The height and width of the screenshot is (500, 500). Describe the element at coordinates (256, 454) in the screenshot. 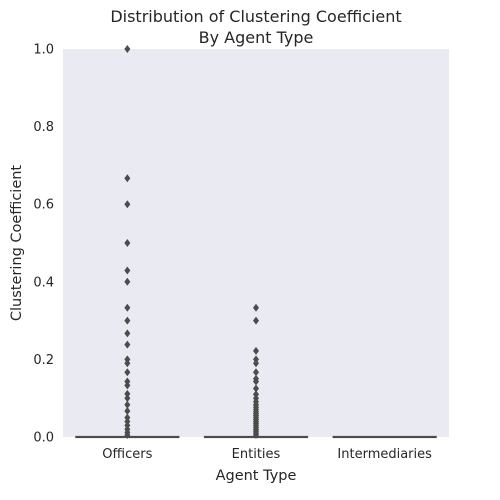

I see `x-tick-label: Entities` at that location.